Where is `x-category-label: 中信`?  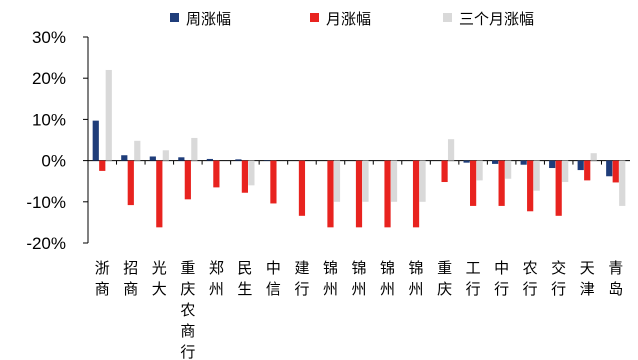 x-category-label: 中信 is located at coordinates (273, 278).